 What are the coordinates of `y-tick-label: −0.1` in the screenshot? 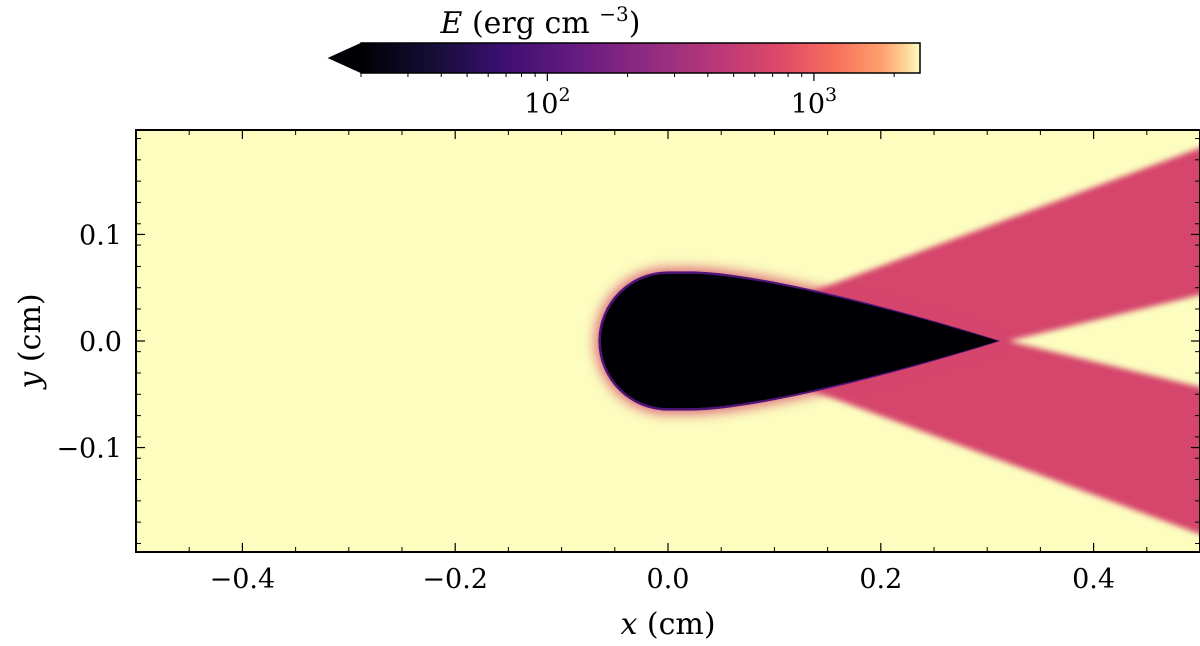 It's located at (89, 449).